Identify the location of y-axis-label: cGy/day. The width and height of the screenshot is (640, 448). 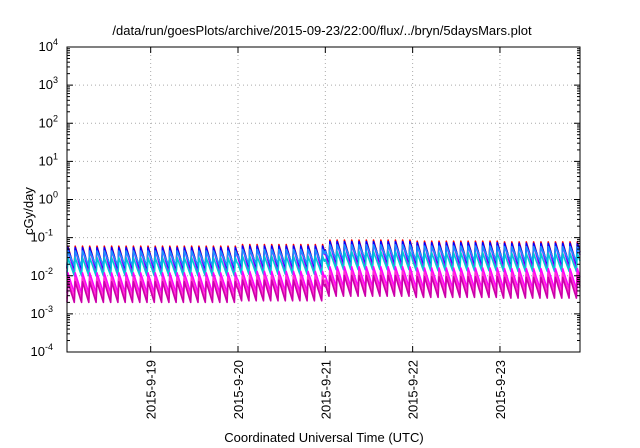
(28, 211).